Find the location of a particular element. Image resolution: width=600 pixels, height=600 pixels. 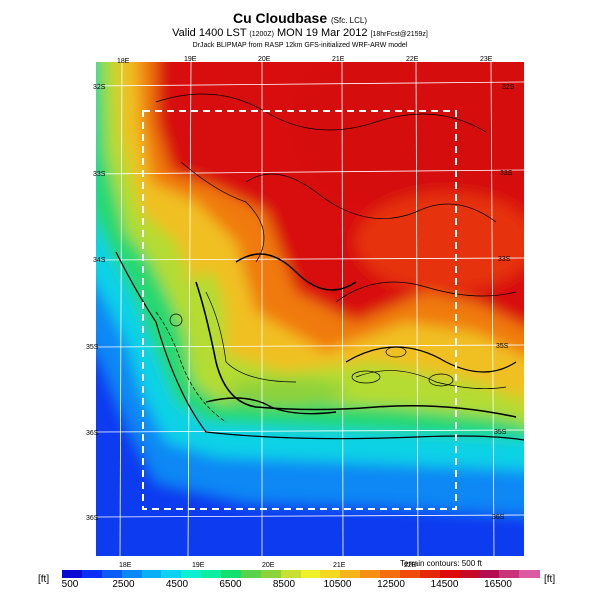

colorbar-unit-right: [ft] is located at coordinates (550, 579).